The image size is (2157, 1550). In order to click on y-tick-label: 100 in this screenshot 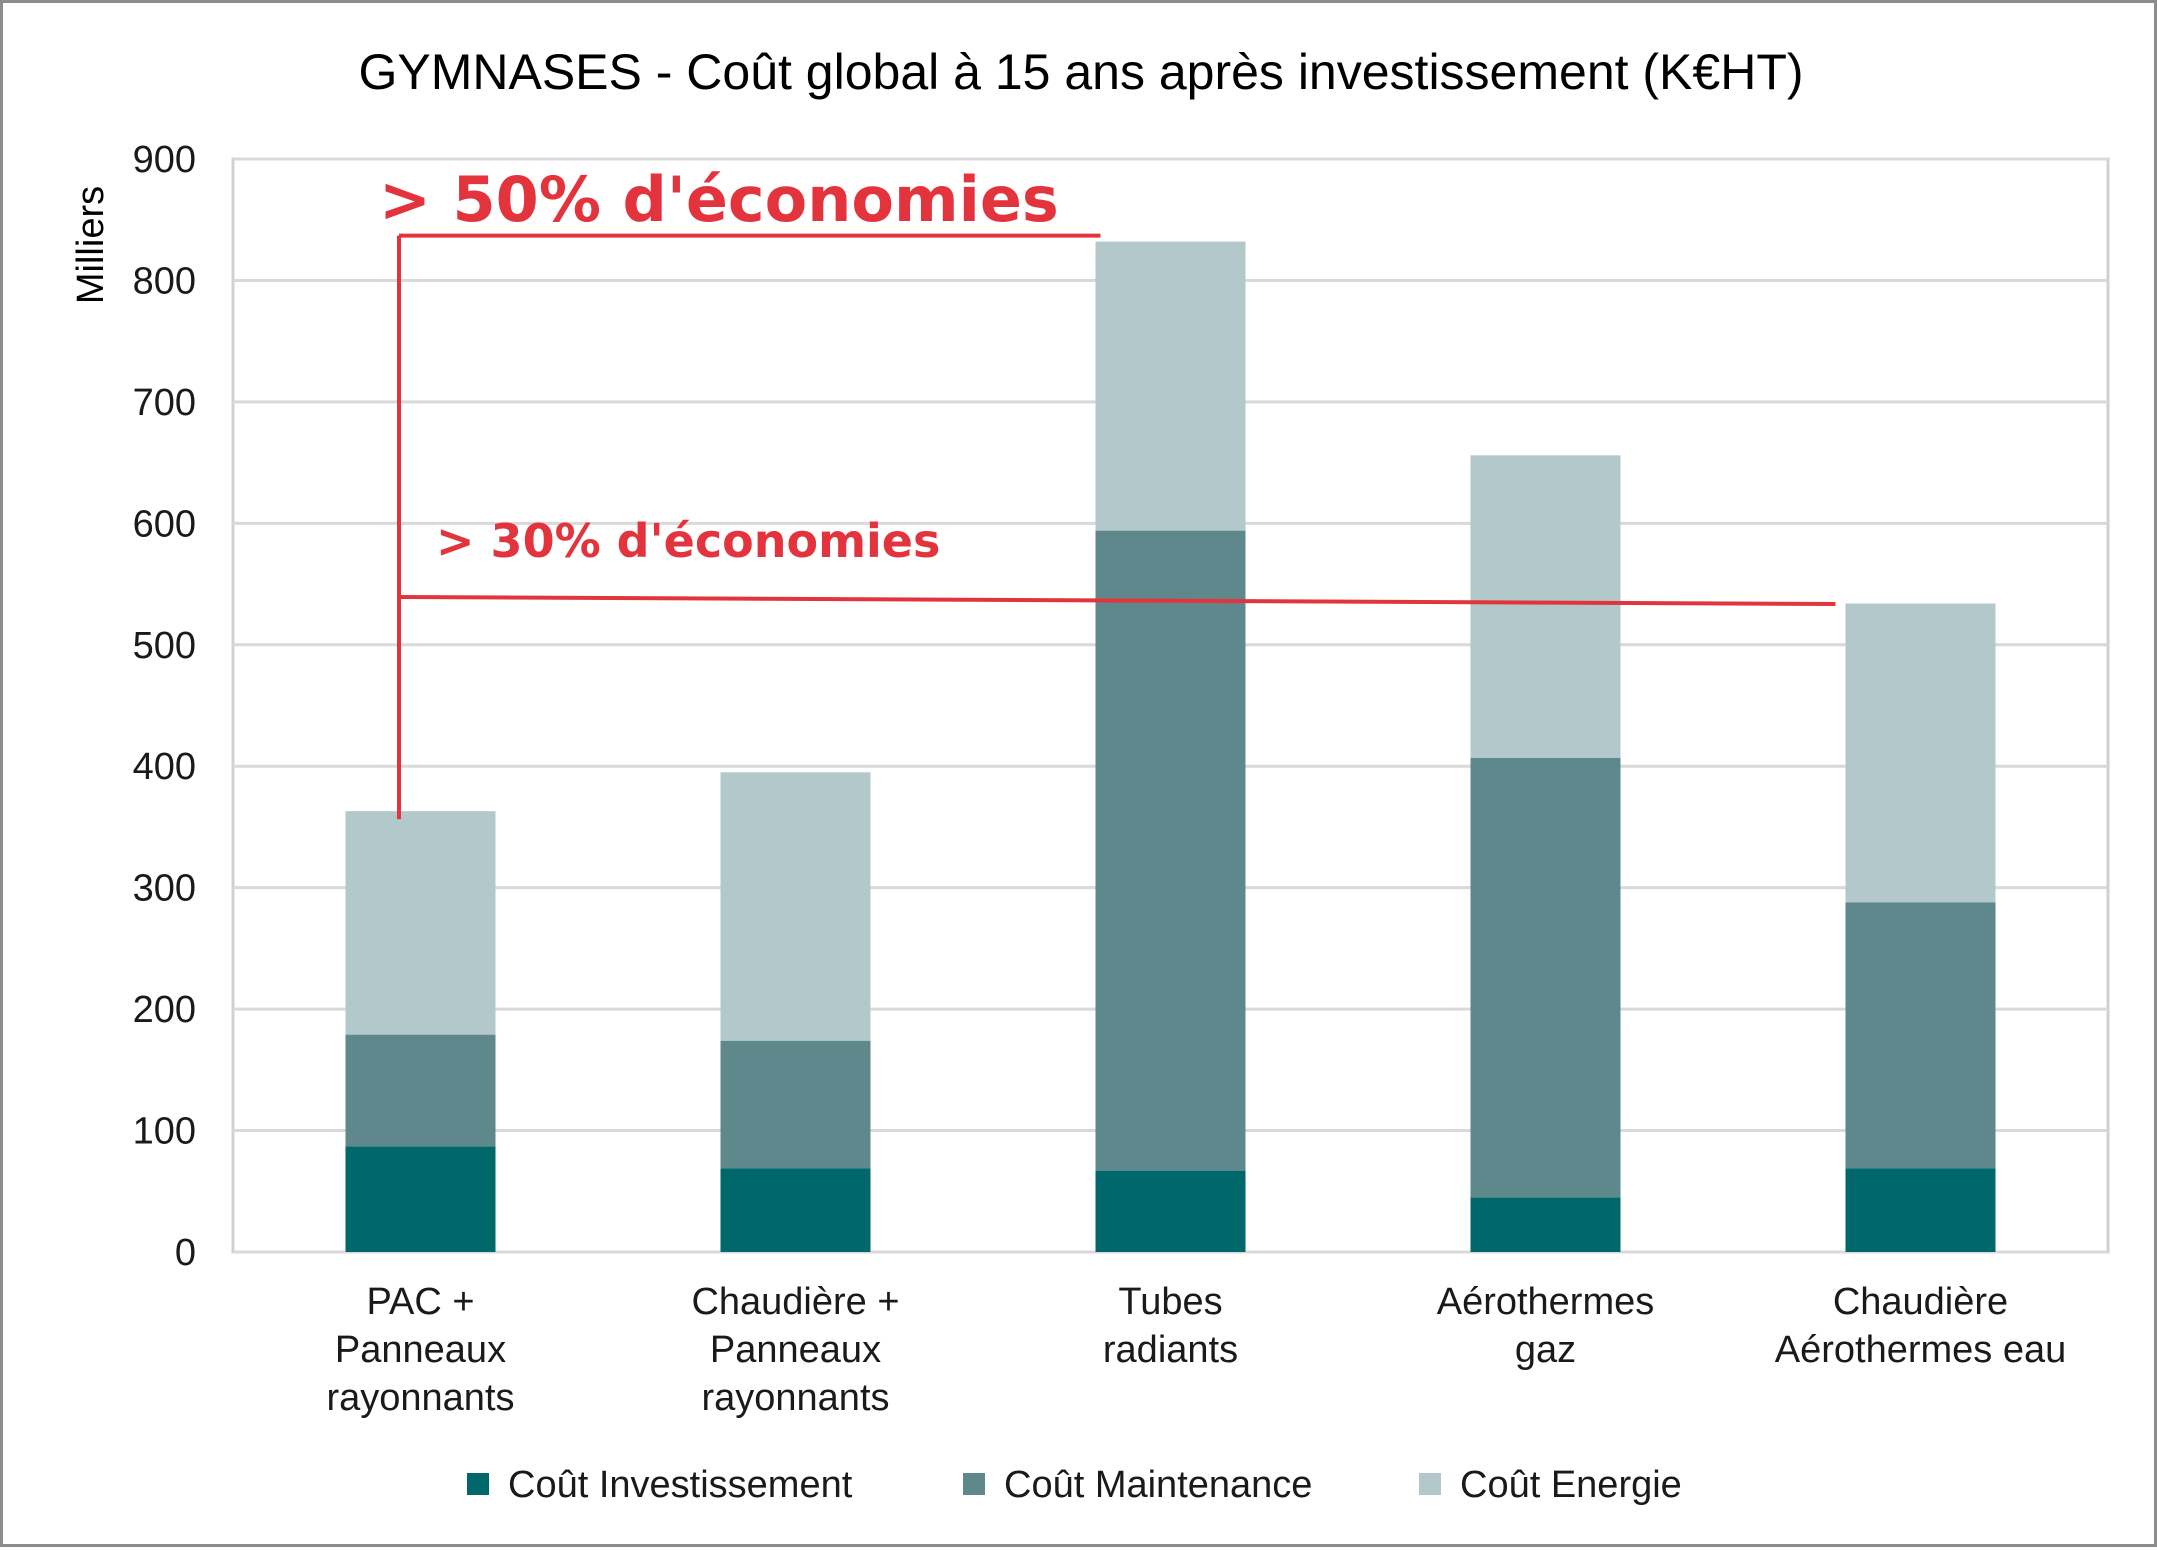, I will do `click(164, 1132)`.